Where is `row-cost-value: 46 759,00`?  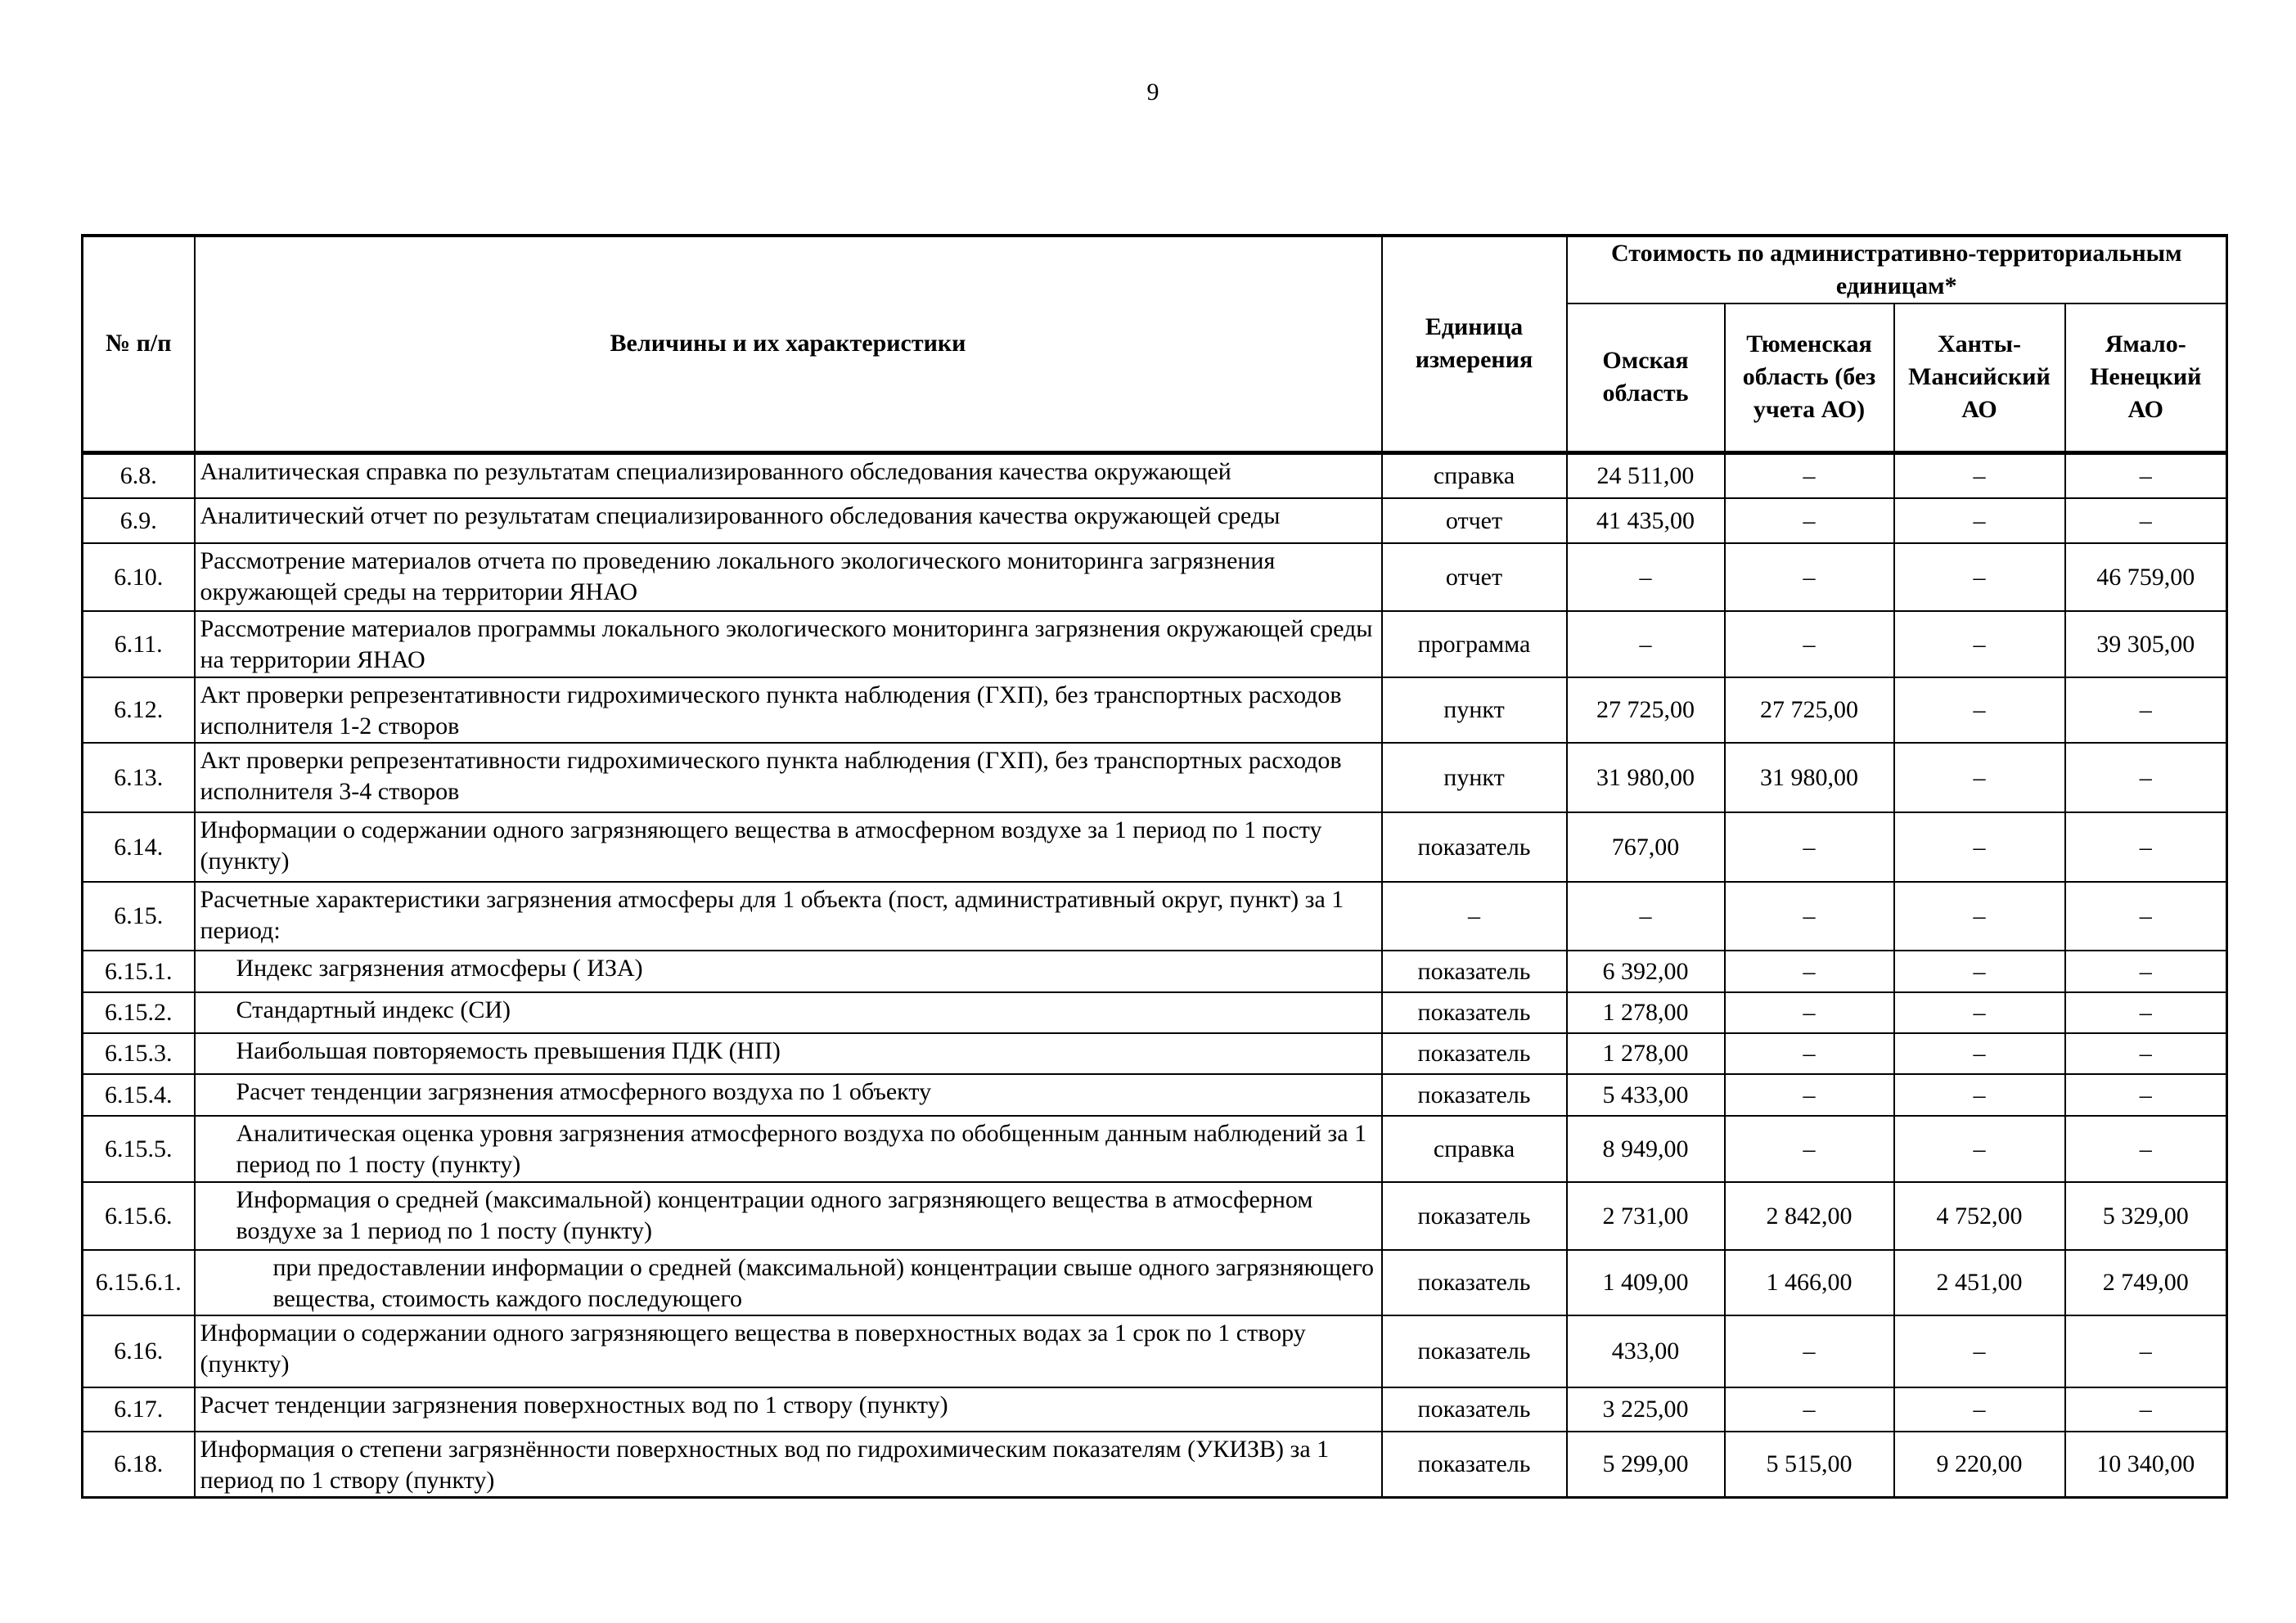 row-cost-value: 46 759,00 is located at coordinates (2146, 577).